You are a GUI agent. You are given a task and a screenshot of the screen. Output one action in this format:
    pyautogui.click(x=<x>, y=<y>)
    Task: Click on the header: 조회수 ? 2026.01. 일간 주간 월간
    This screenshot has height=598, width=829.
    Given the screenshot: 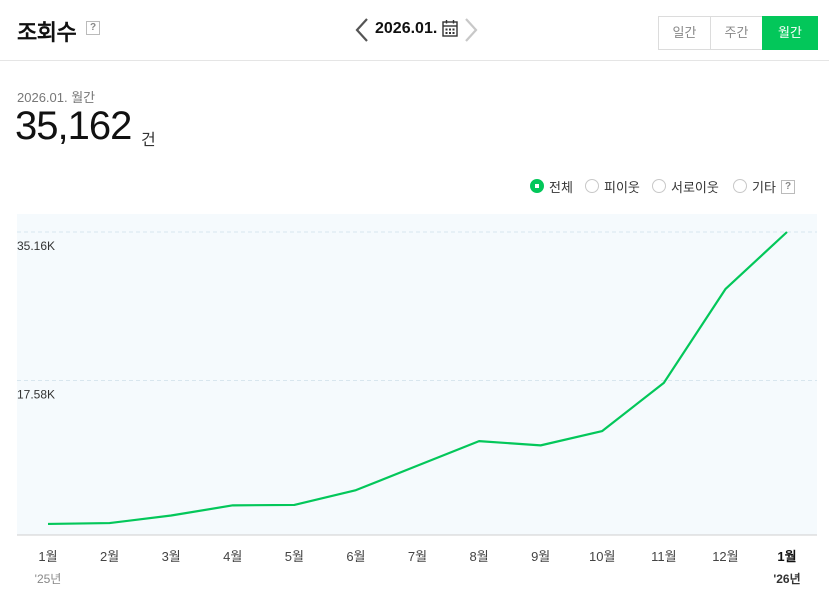 What is the action you would take?
    pyautogui.click(x=414, y=30)
    